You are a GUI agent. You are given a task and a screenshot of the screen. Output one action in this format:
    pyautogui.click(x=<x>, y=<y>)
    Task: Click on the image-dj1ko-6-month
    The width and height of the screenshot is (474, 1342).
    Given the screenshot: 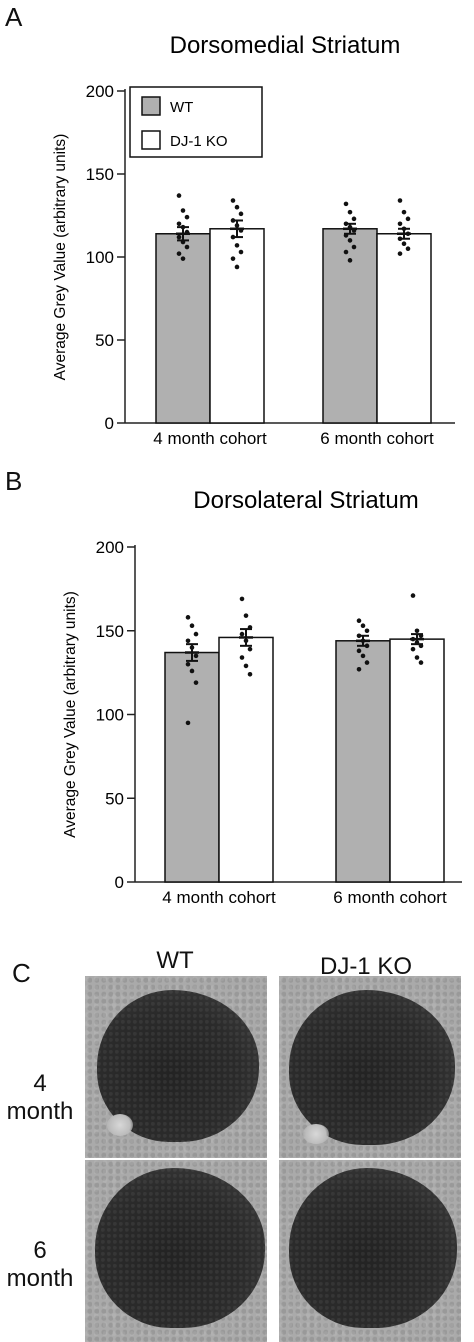 What is the action you would take?
    pyautogui.click(x=370, y=1251)
    